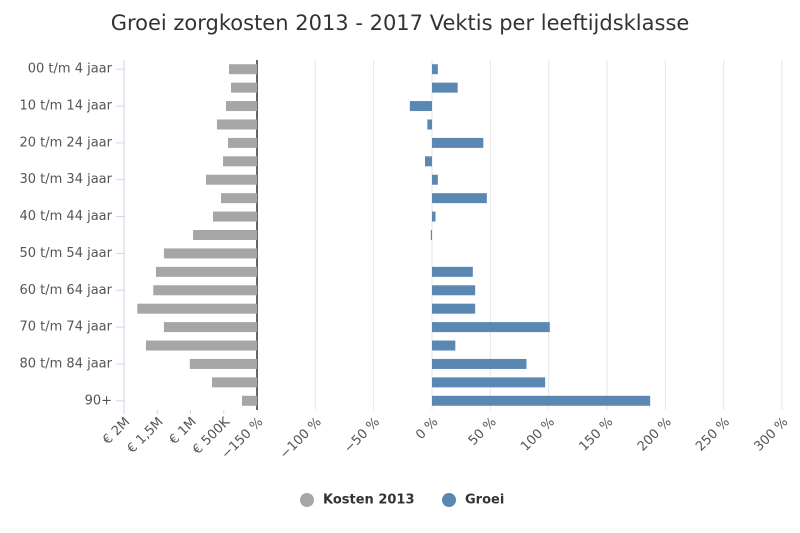 This screenshot has height=533, width=800. Describe the element at coordinates (538, 435) in the screenshot. I see `x2-tick-label: 100 %` at that location.